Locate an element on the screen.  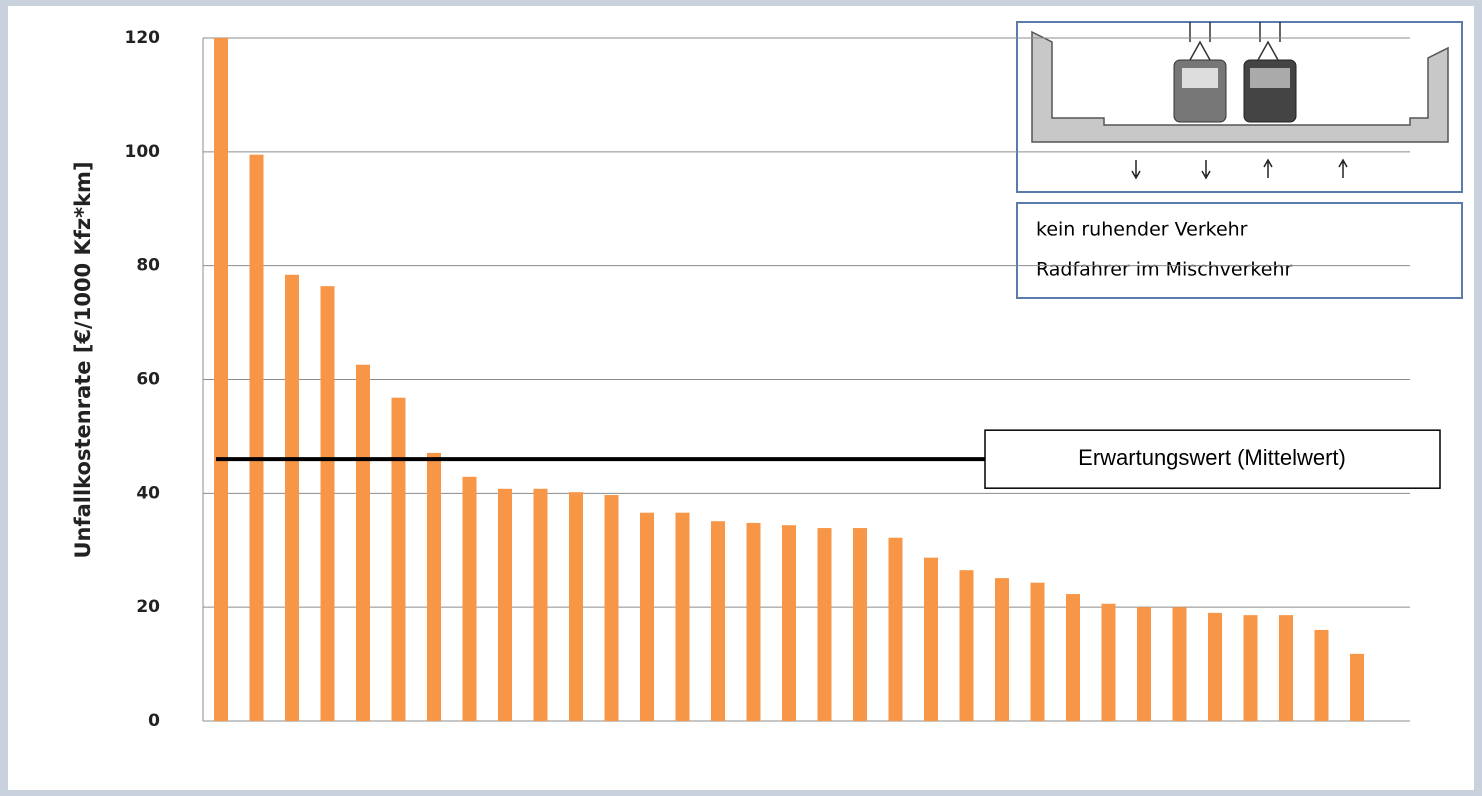
y-tick-label: 100 is located at coordinates (143, 152).